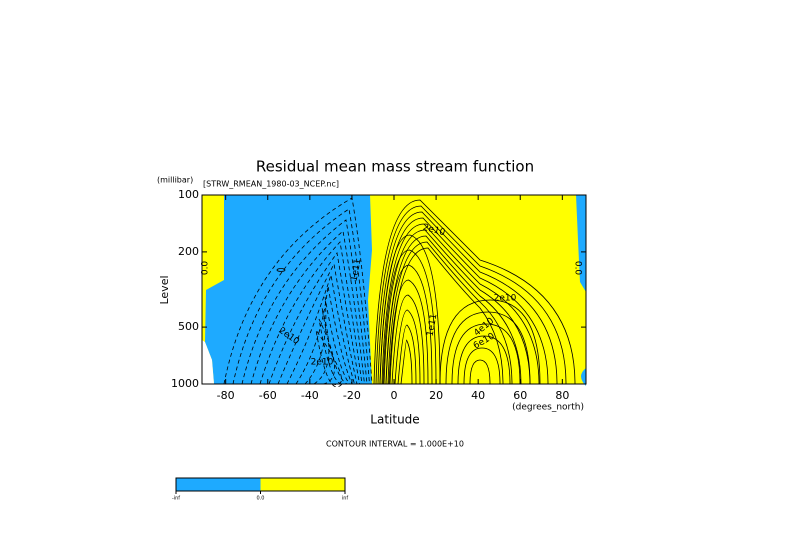 The image size is (789, 558). Describe the element at coordinates (394, 420) in the screenshot. I see `x-axis-label: Latitude` at that location.